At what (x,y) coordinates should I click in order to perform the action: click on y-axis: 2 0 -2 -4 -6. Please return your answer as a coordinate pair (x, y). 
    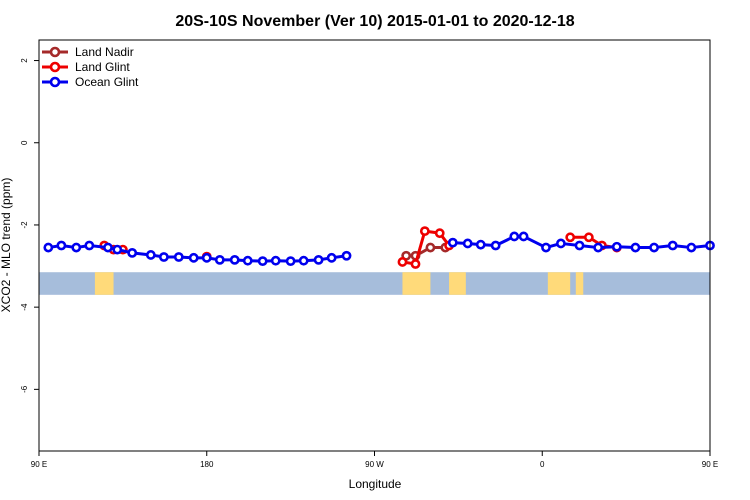
    Looking at the image, I should click on (29, 225).